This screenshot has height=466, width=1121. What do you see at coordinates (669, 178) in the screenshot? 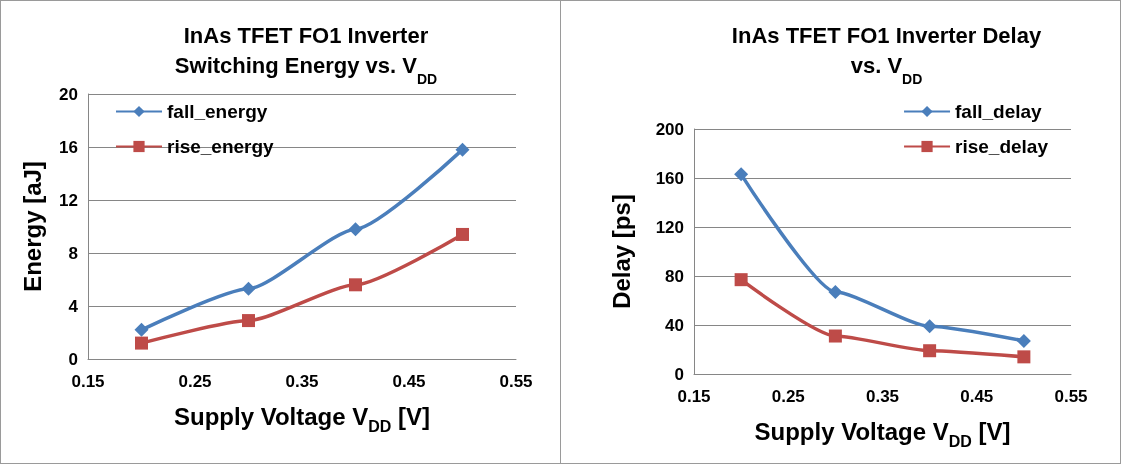
I see `y-tick-label: 160` at bounding box center [669, 178].